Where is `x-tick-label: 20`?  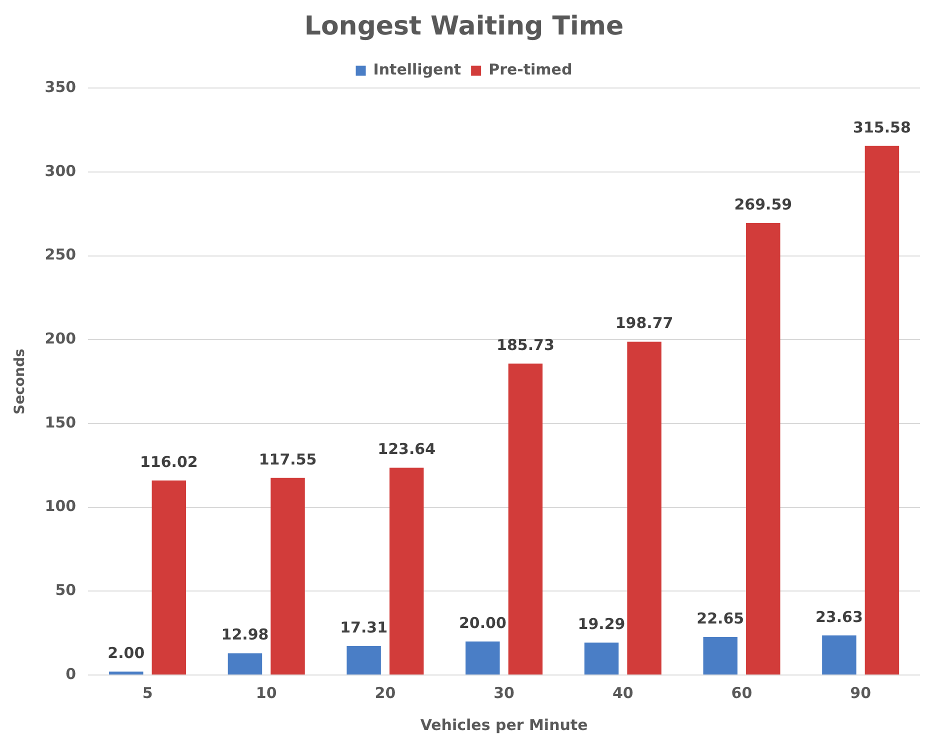 x-tick-label: 20 is located at coordinates (385, 693).